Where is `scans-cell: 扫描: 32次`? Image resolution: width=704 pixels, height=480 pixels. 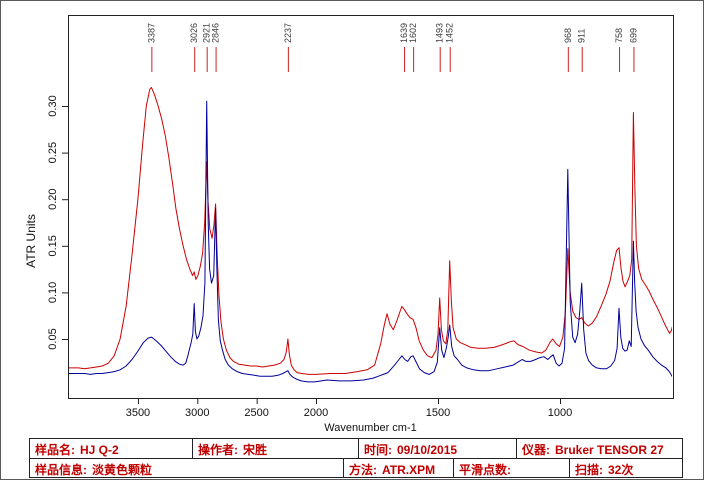 scans-cell: 扫描: 32次 is located at coordinates (626, 468).